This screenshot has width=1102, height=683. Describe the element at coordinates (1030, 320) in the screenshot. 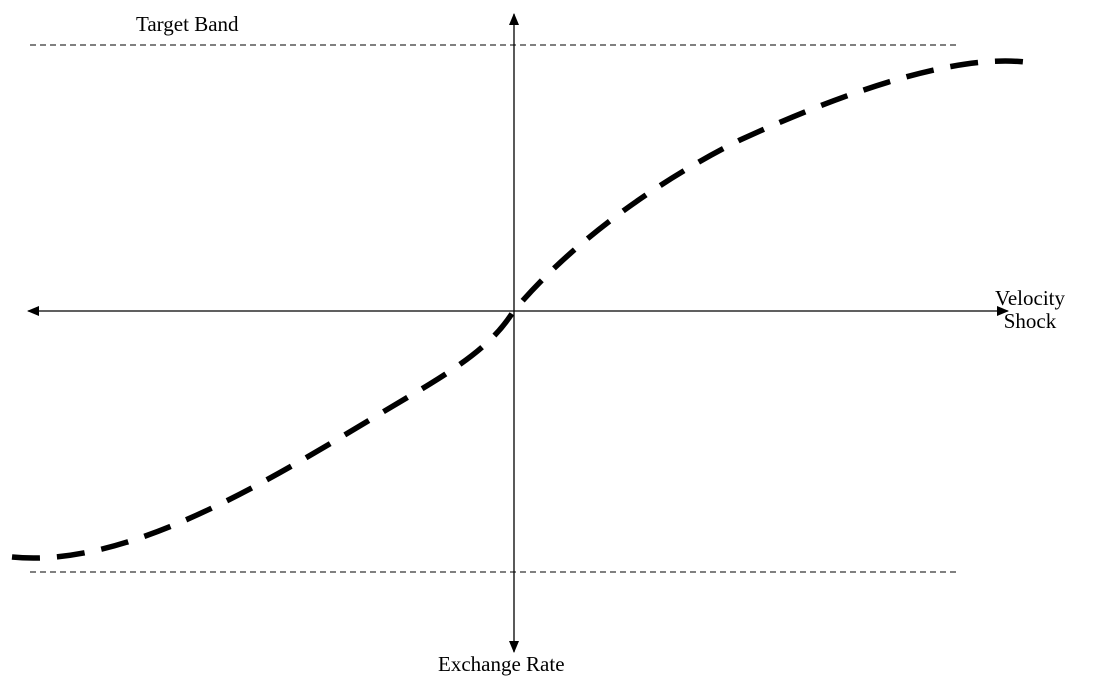

I see `x-axis-label-line2: Shock` at that location.